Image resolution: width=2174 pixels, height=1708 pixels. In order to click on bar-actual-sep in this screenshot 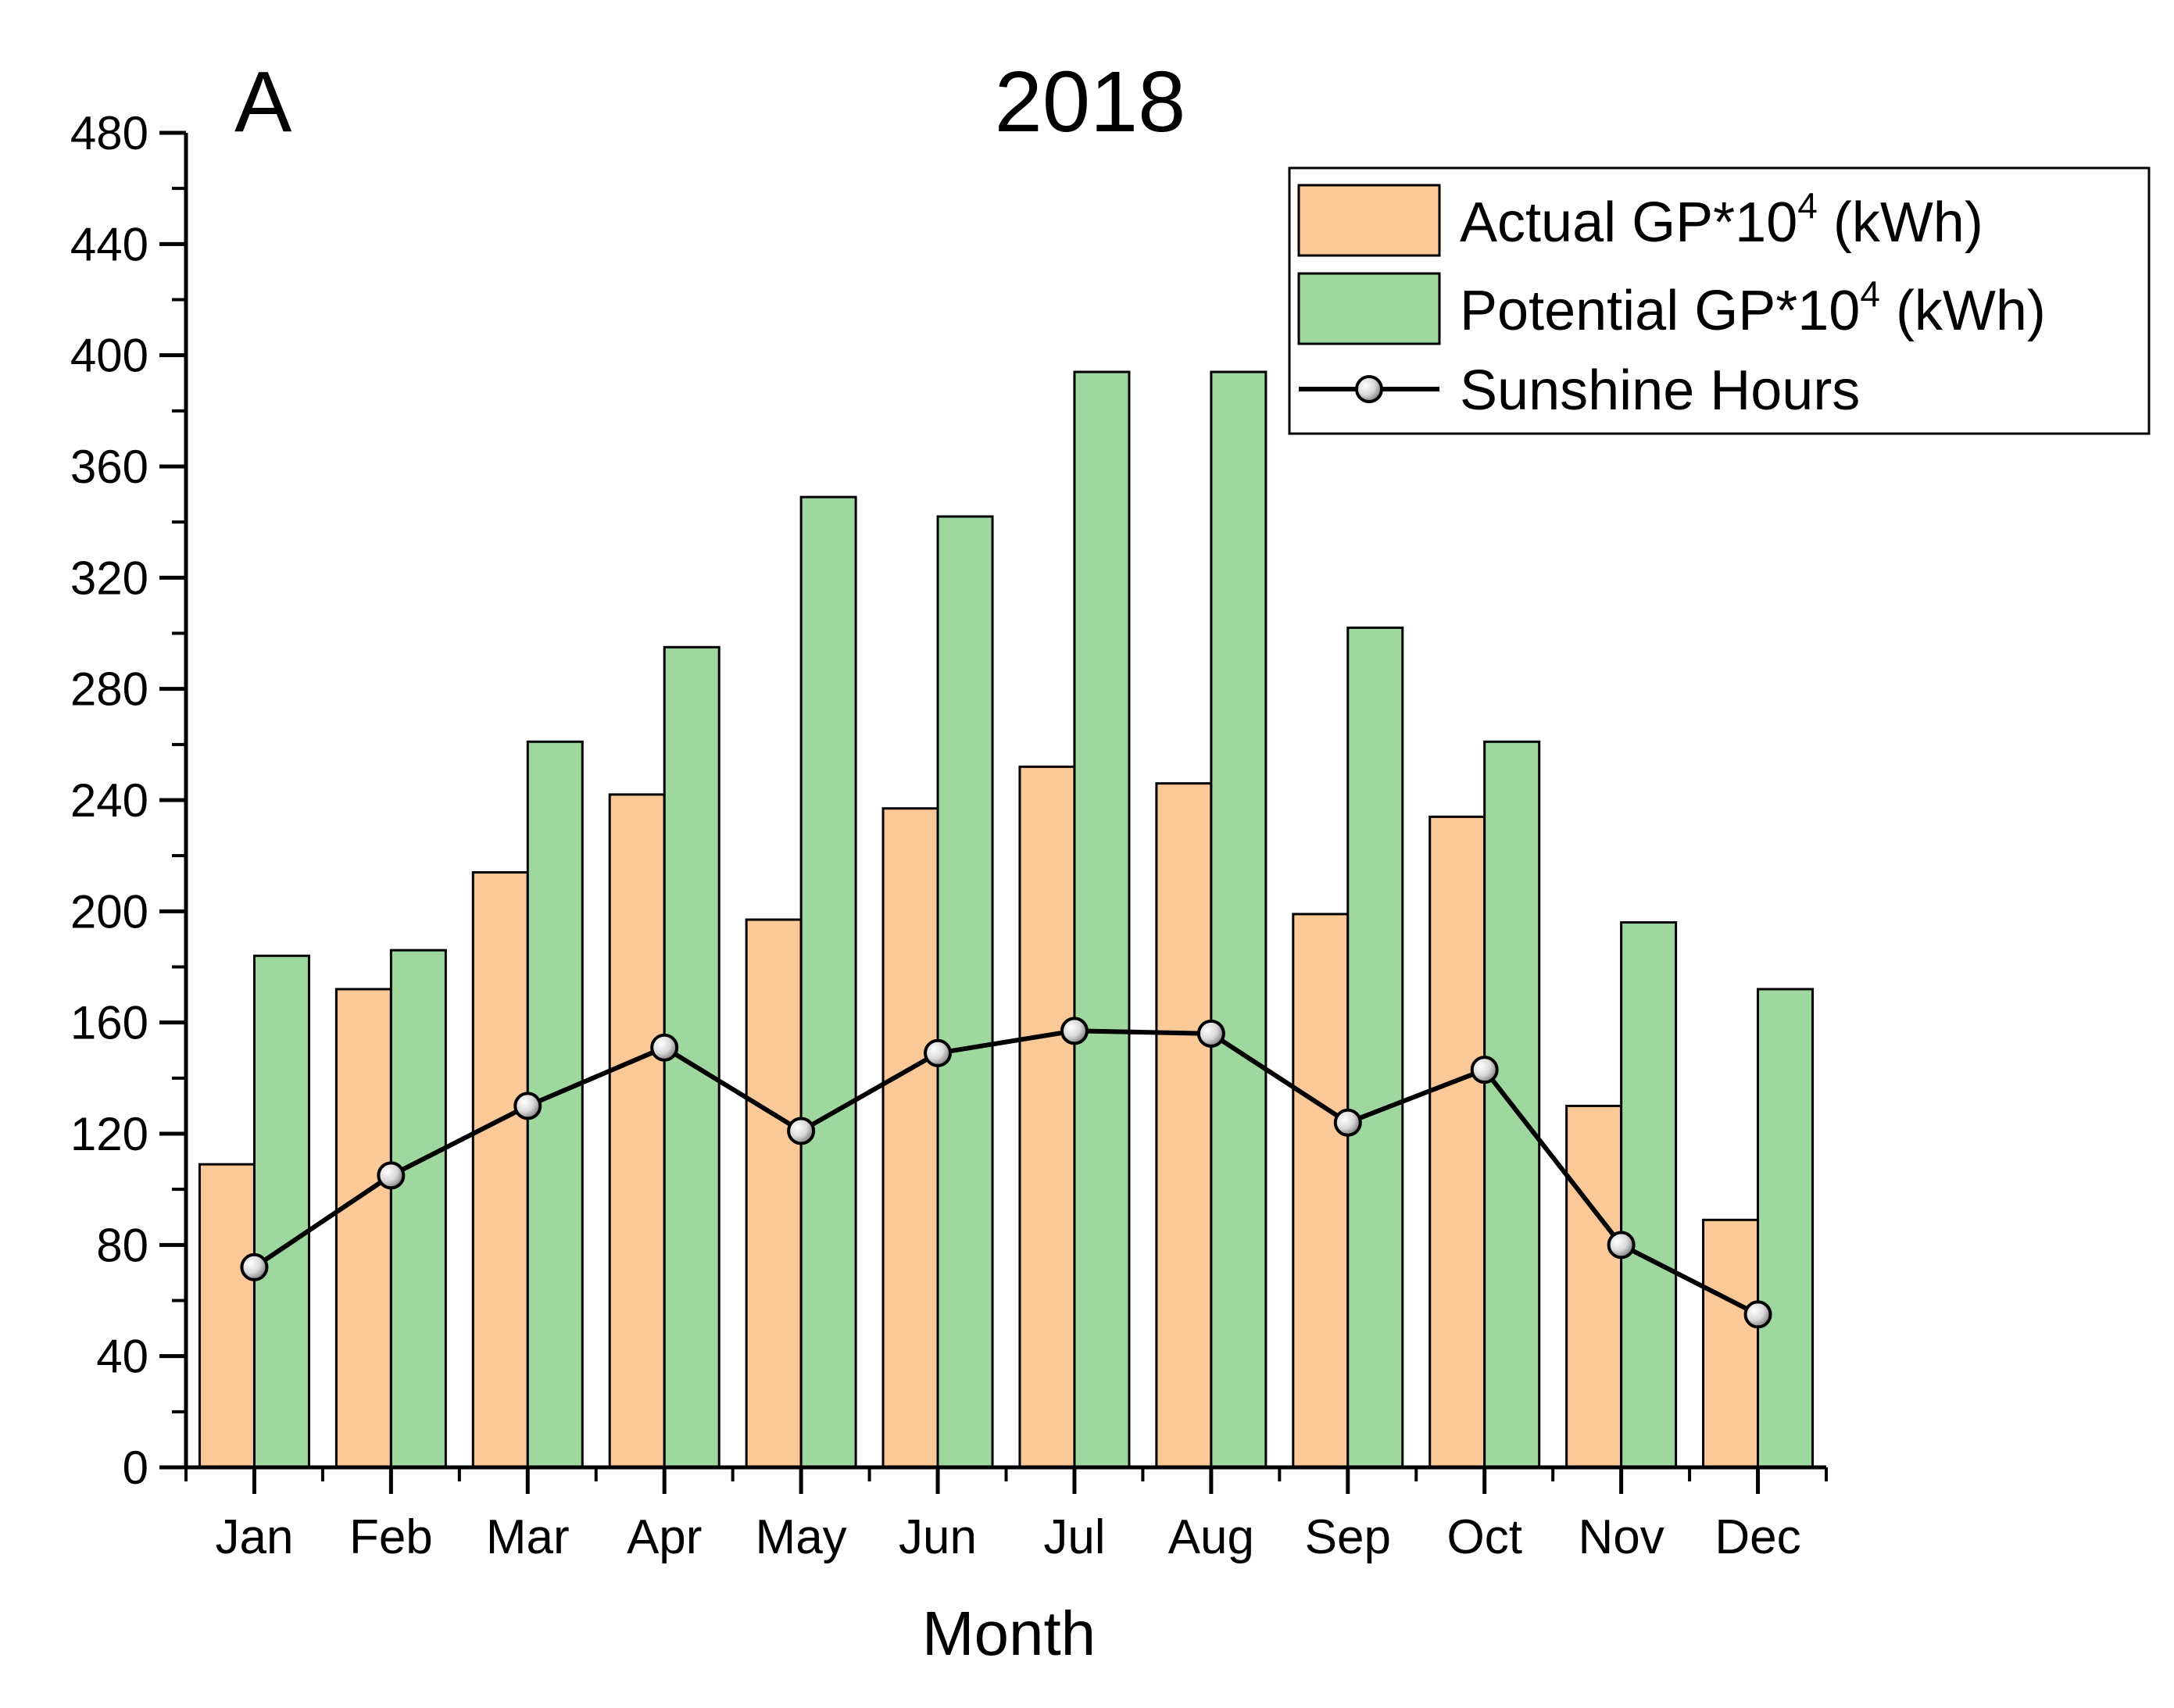, I will do `click(1321, 1191)`.